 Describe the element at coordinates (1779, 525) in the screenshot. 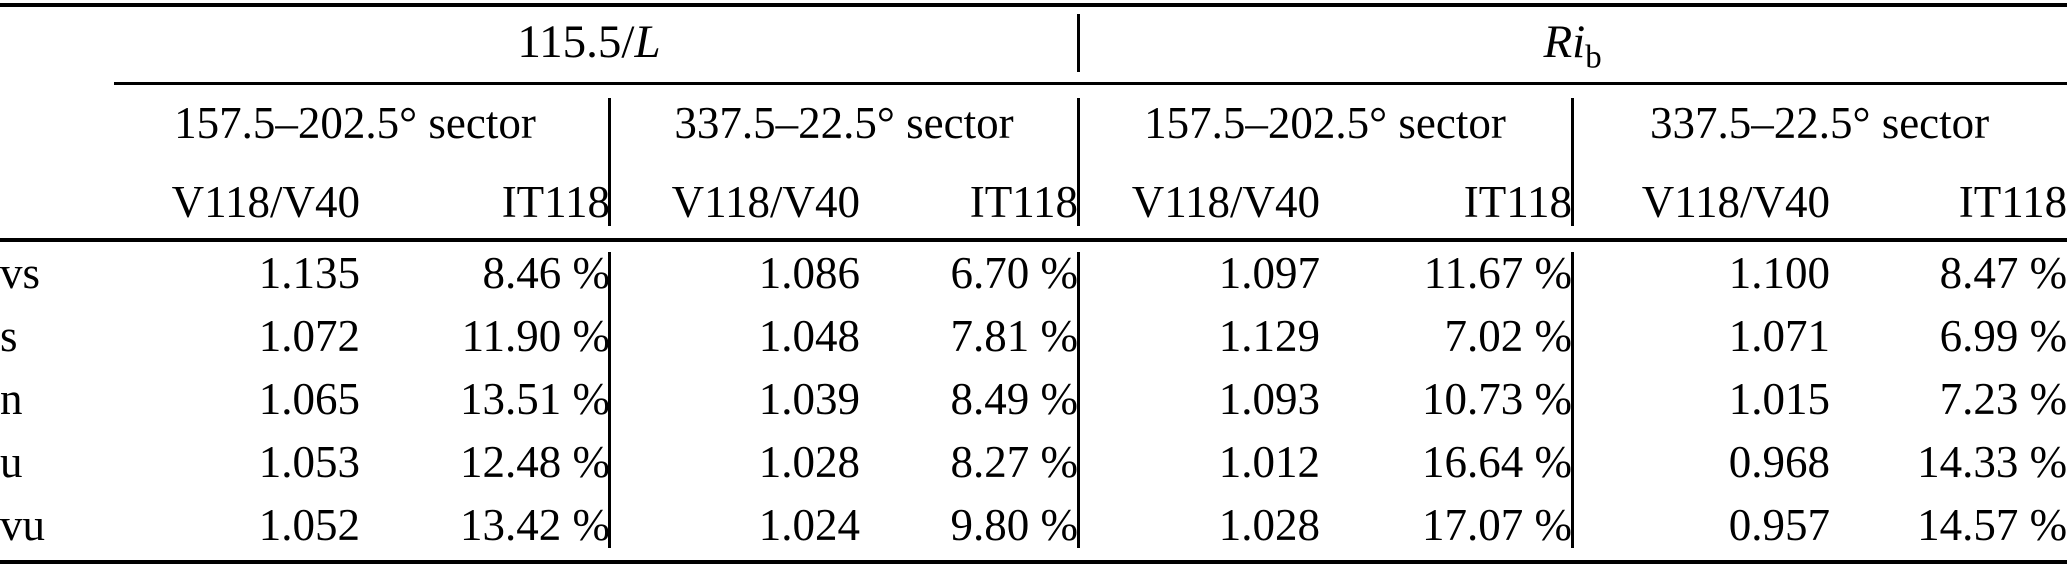

I see `value-cell: 0.957` at that location.